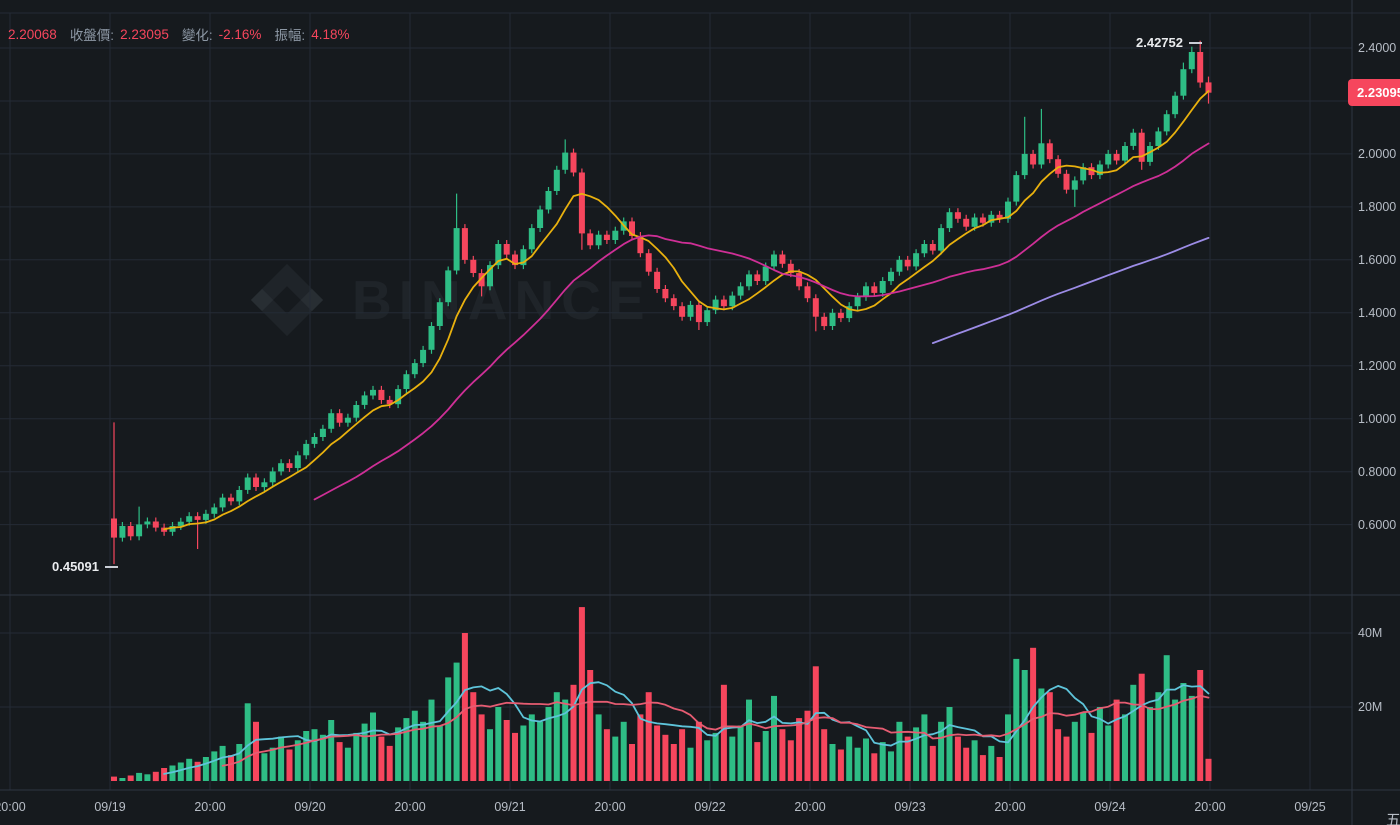  I want to click on legend-change-value: -2.16%, so click(240, 34).